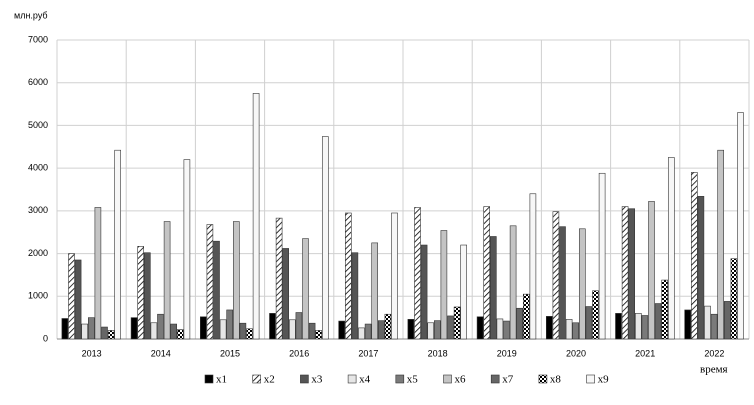 This screenshot has width=754, height=405. I want to click on x-tick-label: 2022, so click(714, 353).